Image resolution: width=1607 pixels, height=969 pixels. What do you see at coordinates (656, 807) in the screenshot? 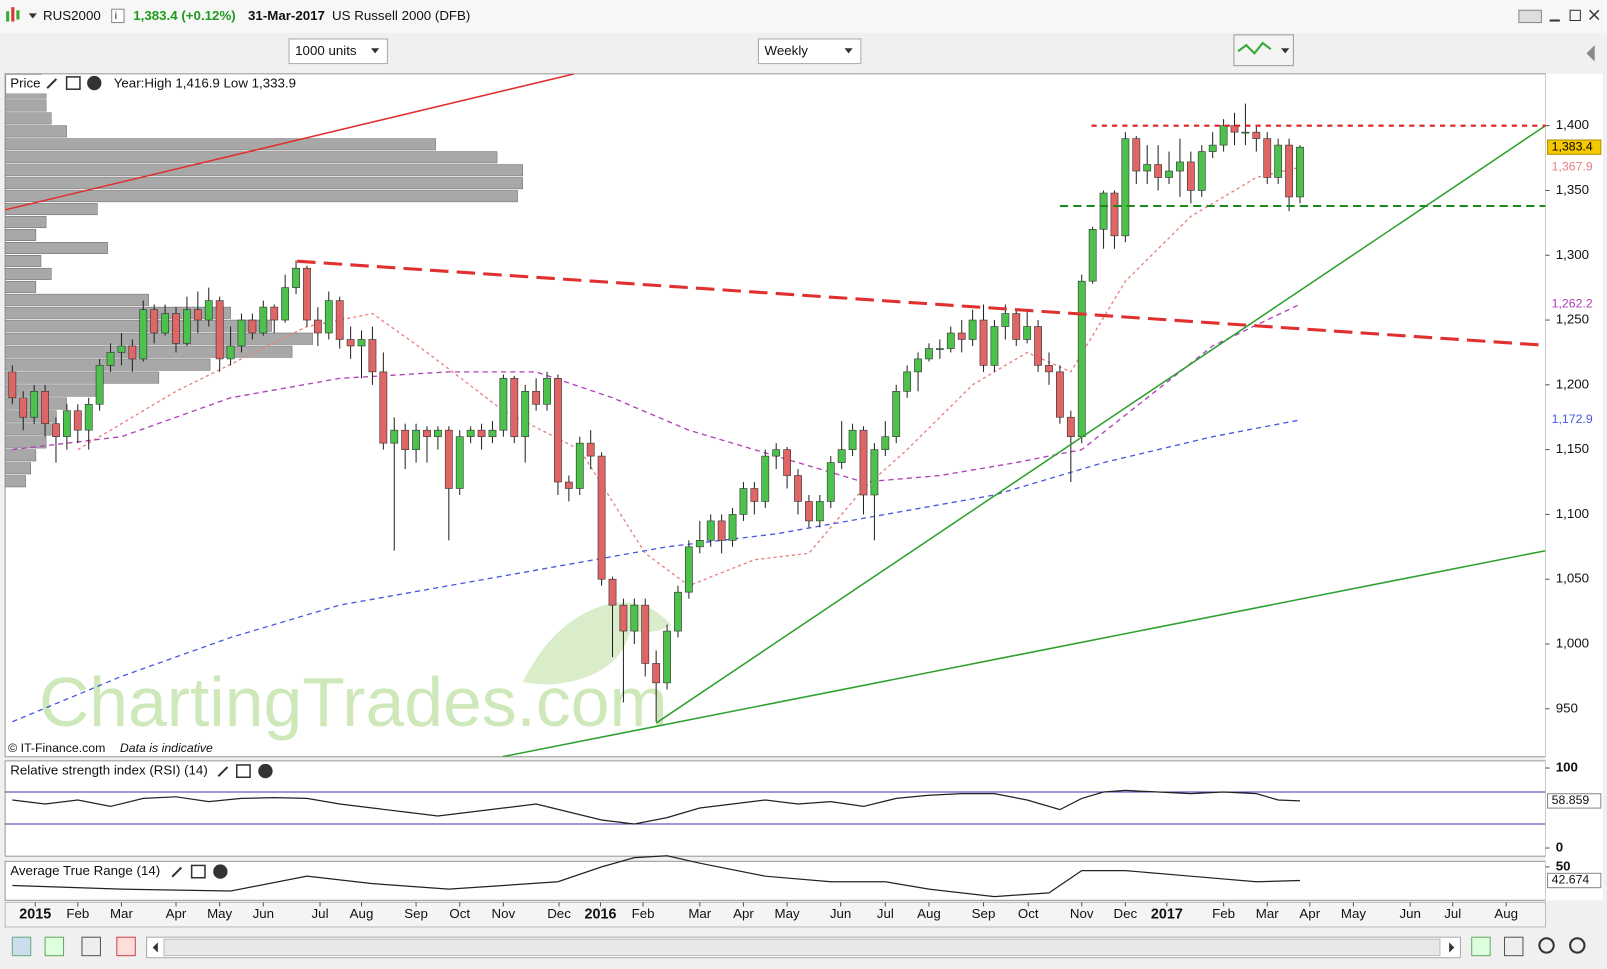
I see `indicator-line` at bounding box center [656, 807].